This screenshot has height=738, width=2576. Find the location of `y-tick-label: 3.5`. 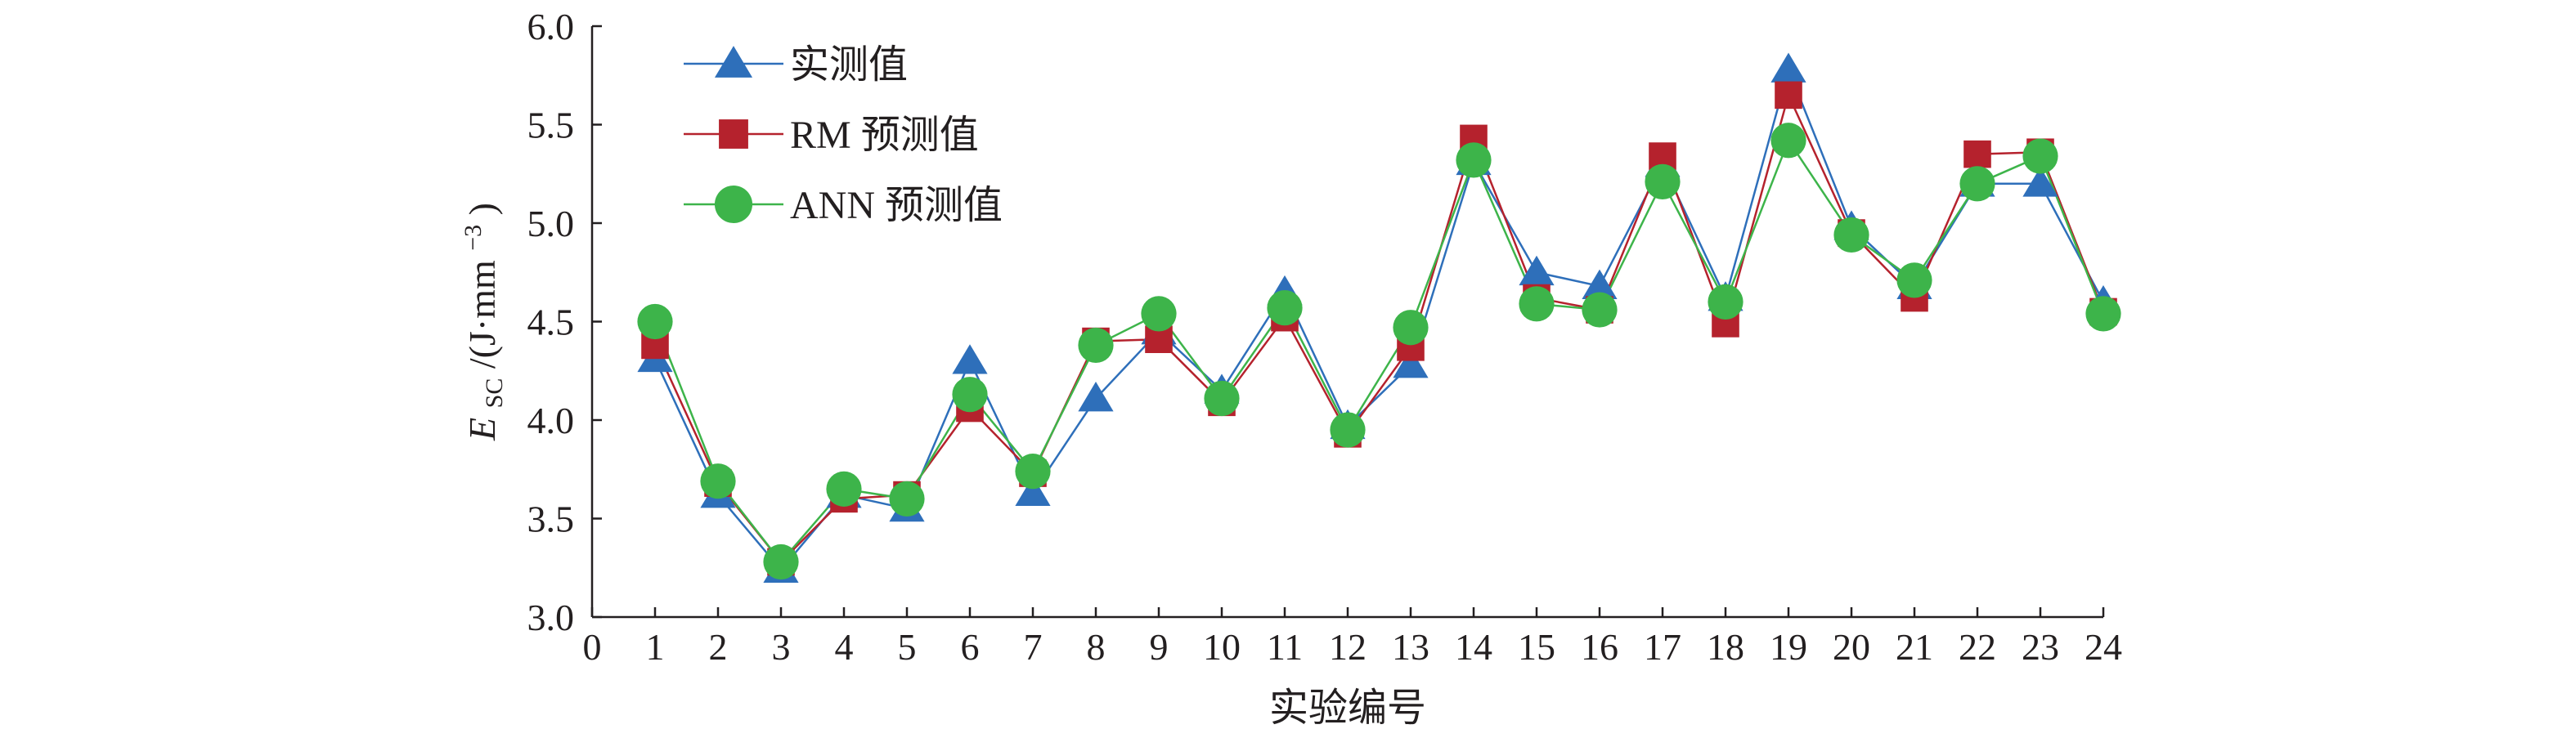

y-tick-label: 3.5 is located at coordinates (551, 519).